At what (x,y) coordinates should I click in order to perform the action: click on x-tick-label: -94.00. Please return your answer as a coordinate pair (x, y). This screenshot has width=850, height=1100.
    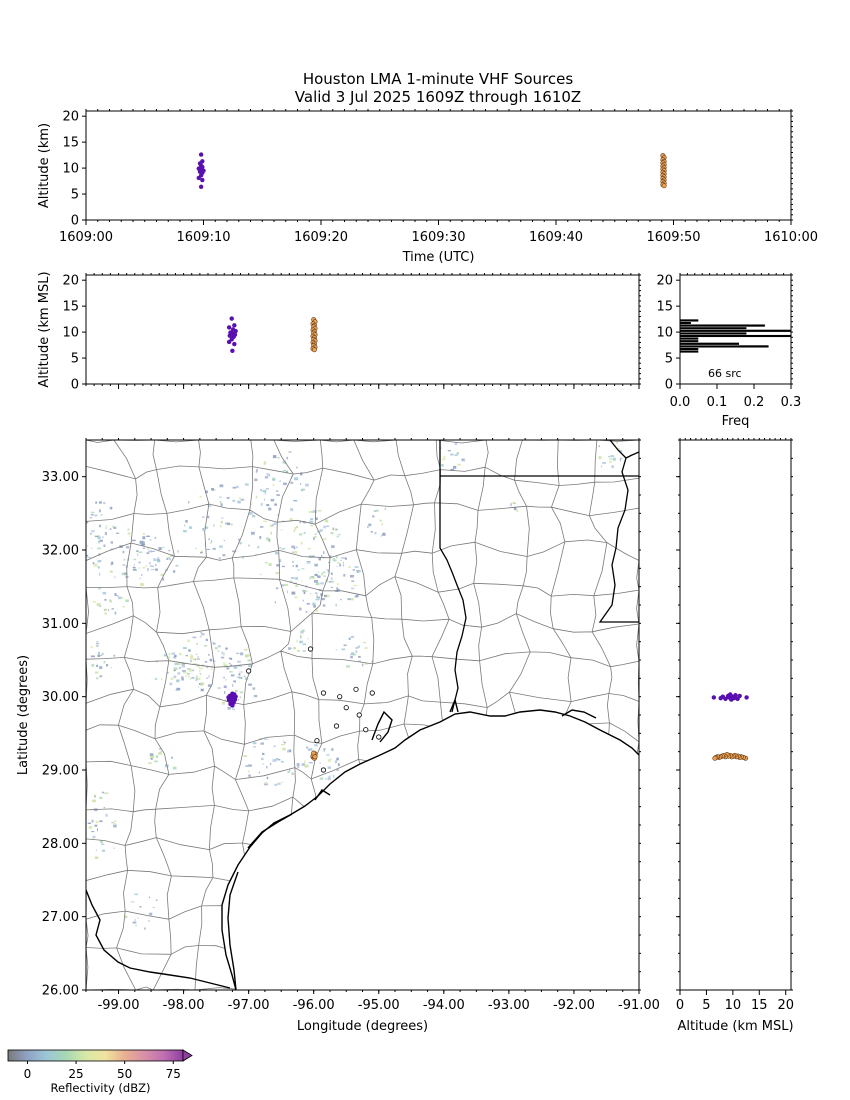
    Looking at the image, I should click on (444, 1005).